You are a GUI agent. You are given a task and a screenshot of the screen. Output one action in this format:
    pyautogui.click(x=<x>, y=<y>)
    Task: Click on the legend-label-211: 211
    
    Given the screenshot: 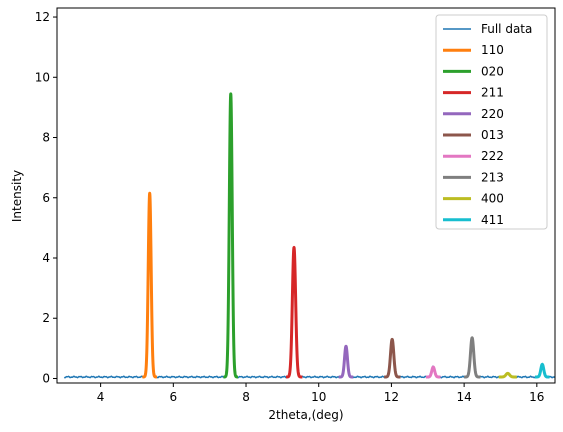 What is the action you would take?
    pyautogui.click(x=492, y=93)
    